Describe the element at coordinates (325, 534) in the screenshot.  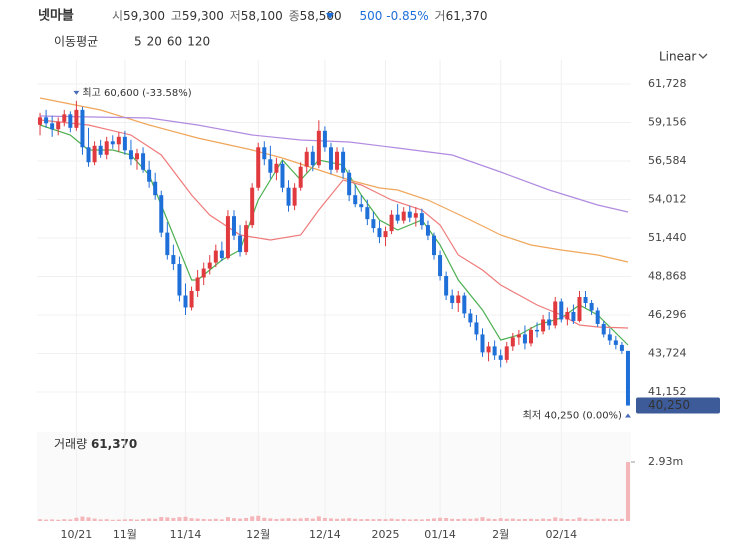
I see `x-tick-label: 12/14` at that location.